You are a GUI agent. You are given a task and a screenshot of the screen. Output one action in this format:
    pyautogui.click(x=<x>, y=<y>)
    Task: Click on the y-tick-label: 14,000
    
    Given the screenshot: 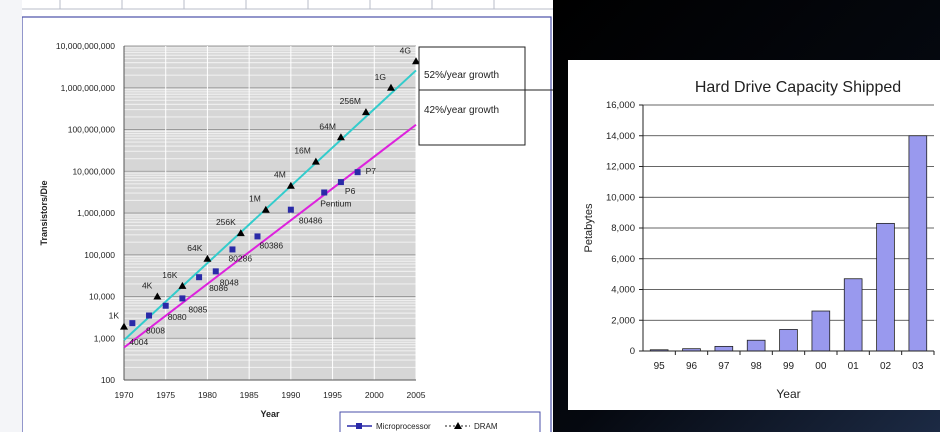 What is the action you would take?
    pyautogui.click(x=620, y=136)
    